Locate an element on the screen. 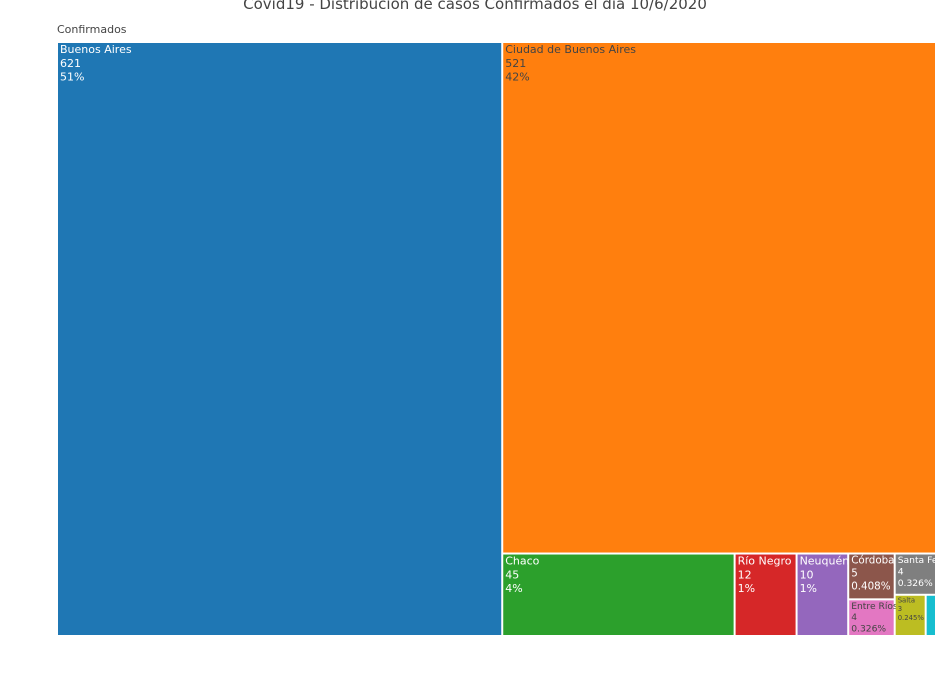  tile-label: Buenos Aires is located at coordinates (96, 49).